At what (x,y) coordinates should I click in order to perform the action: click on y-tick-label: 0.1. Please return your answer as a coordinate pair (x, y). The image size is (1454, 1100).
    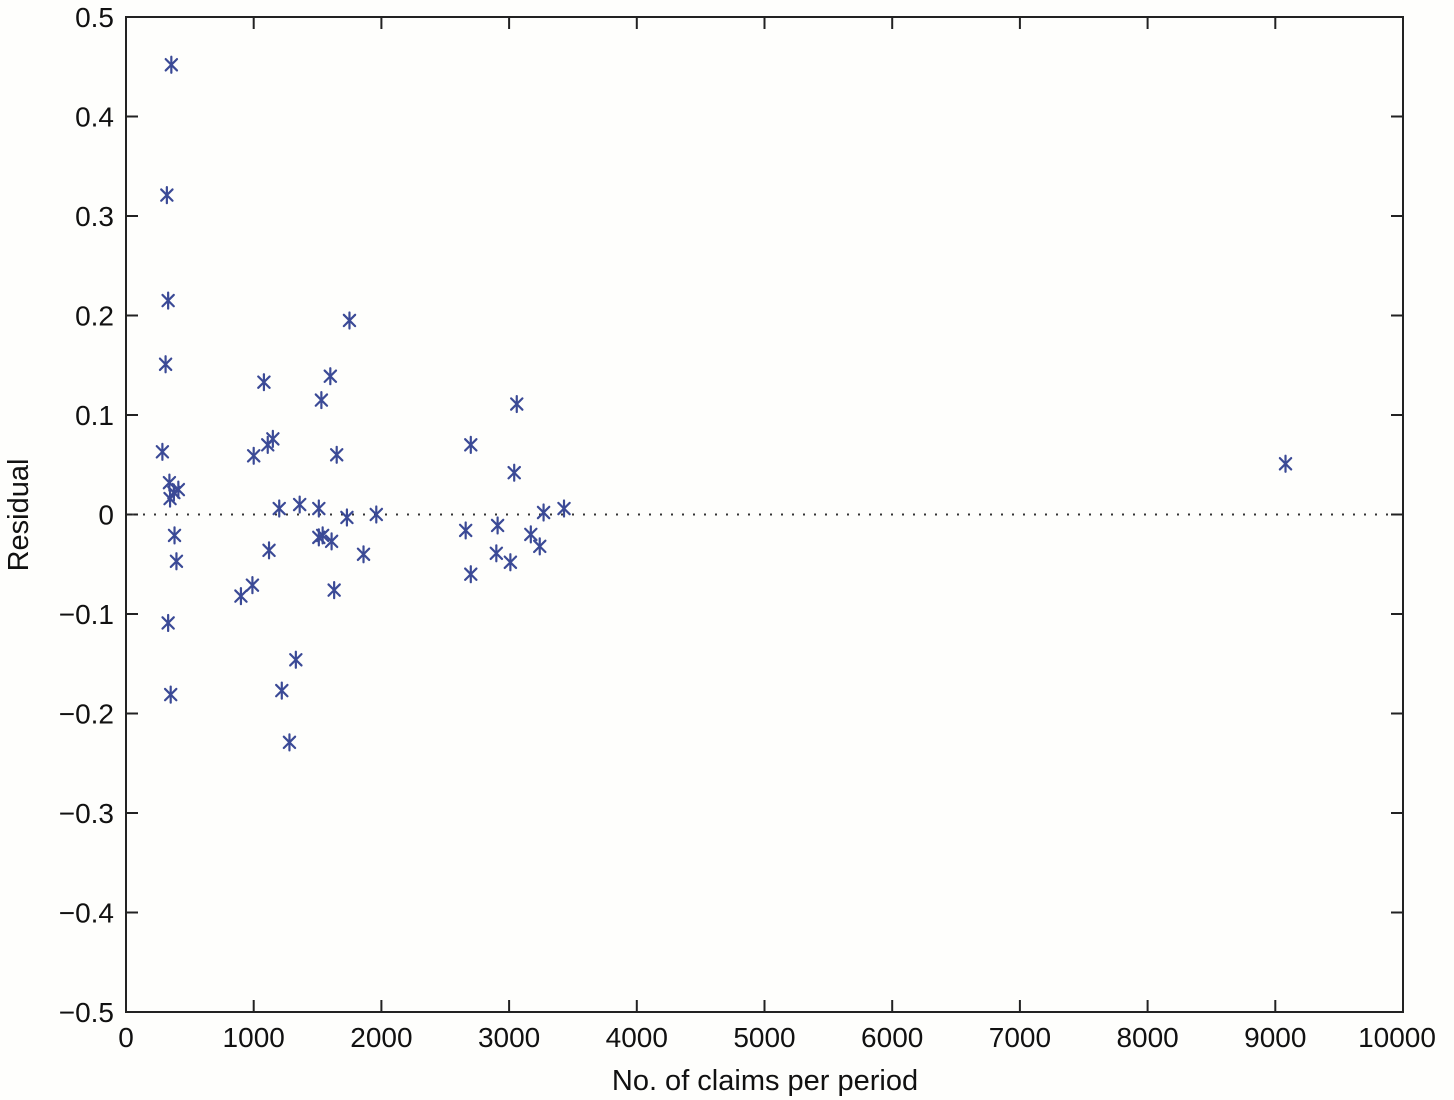
    Looking at the image, I should click on (94, 415).